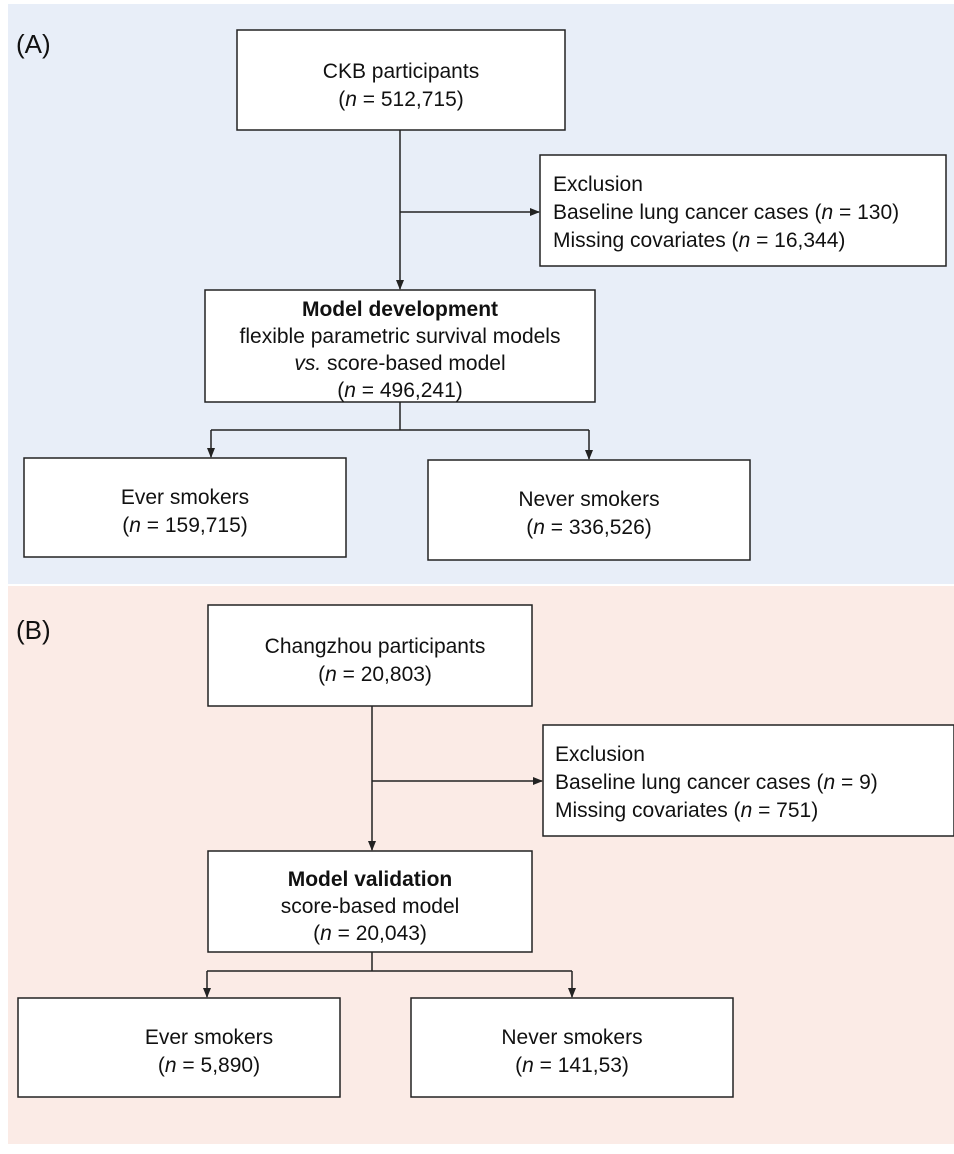  What do you see at coordinates (409, 390) in the screenshot?
I see `text-run: = 496,241)` at bounding box center [409, 390].